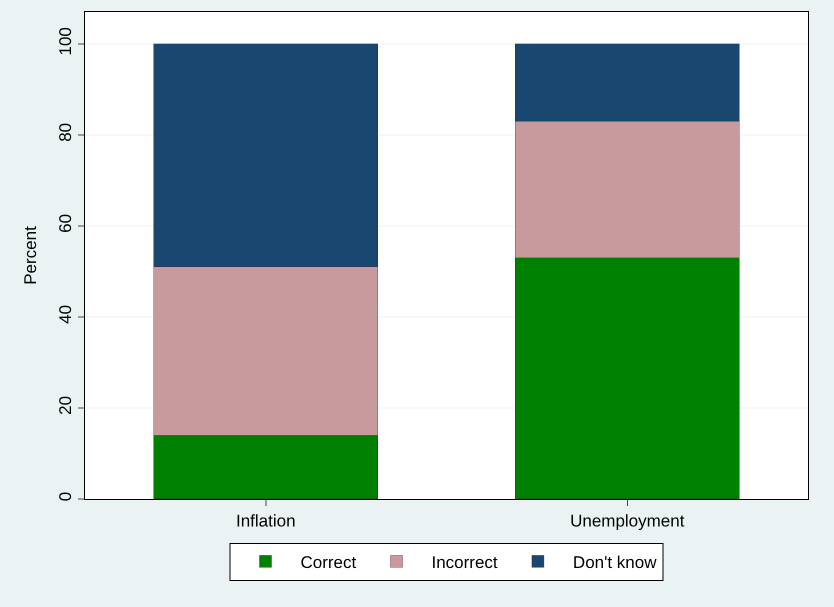 The height and width of the screenshot is (607, 834). I want to click on y-tick-label: 60, so click(66, 223).